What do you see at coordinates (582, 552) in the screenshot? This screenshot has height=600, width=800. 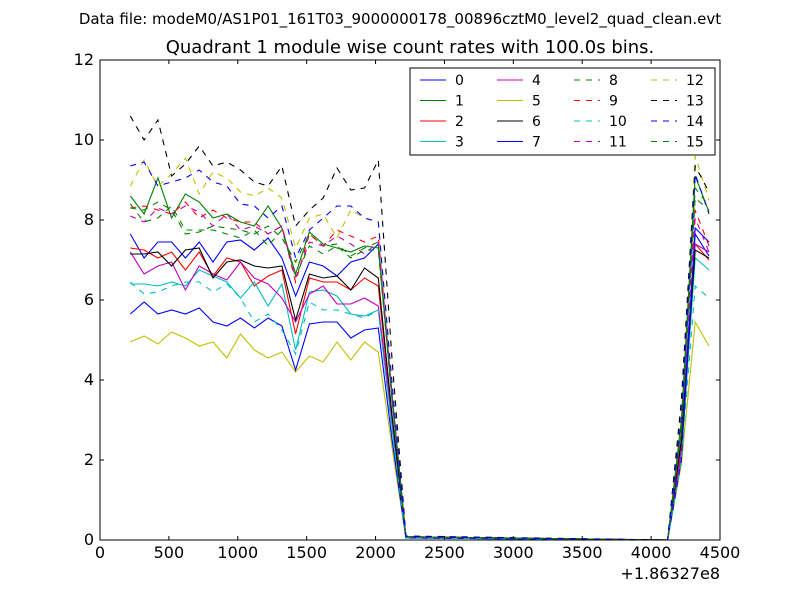 I see `x-tick-label: 3500` at bounding box center [582, 552].